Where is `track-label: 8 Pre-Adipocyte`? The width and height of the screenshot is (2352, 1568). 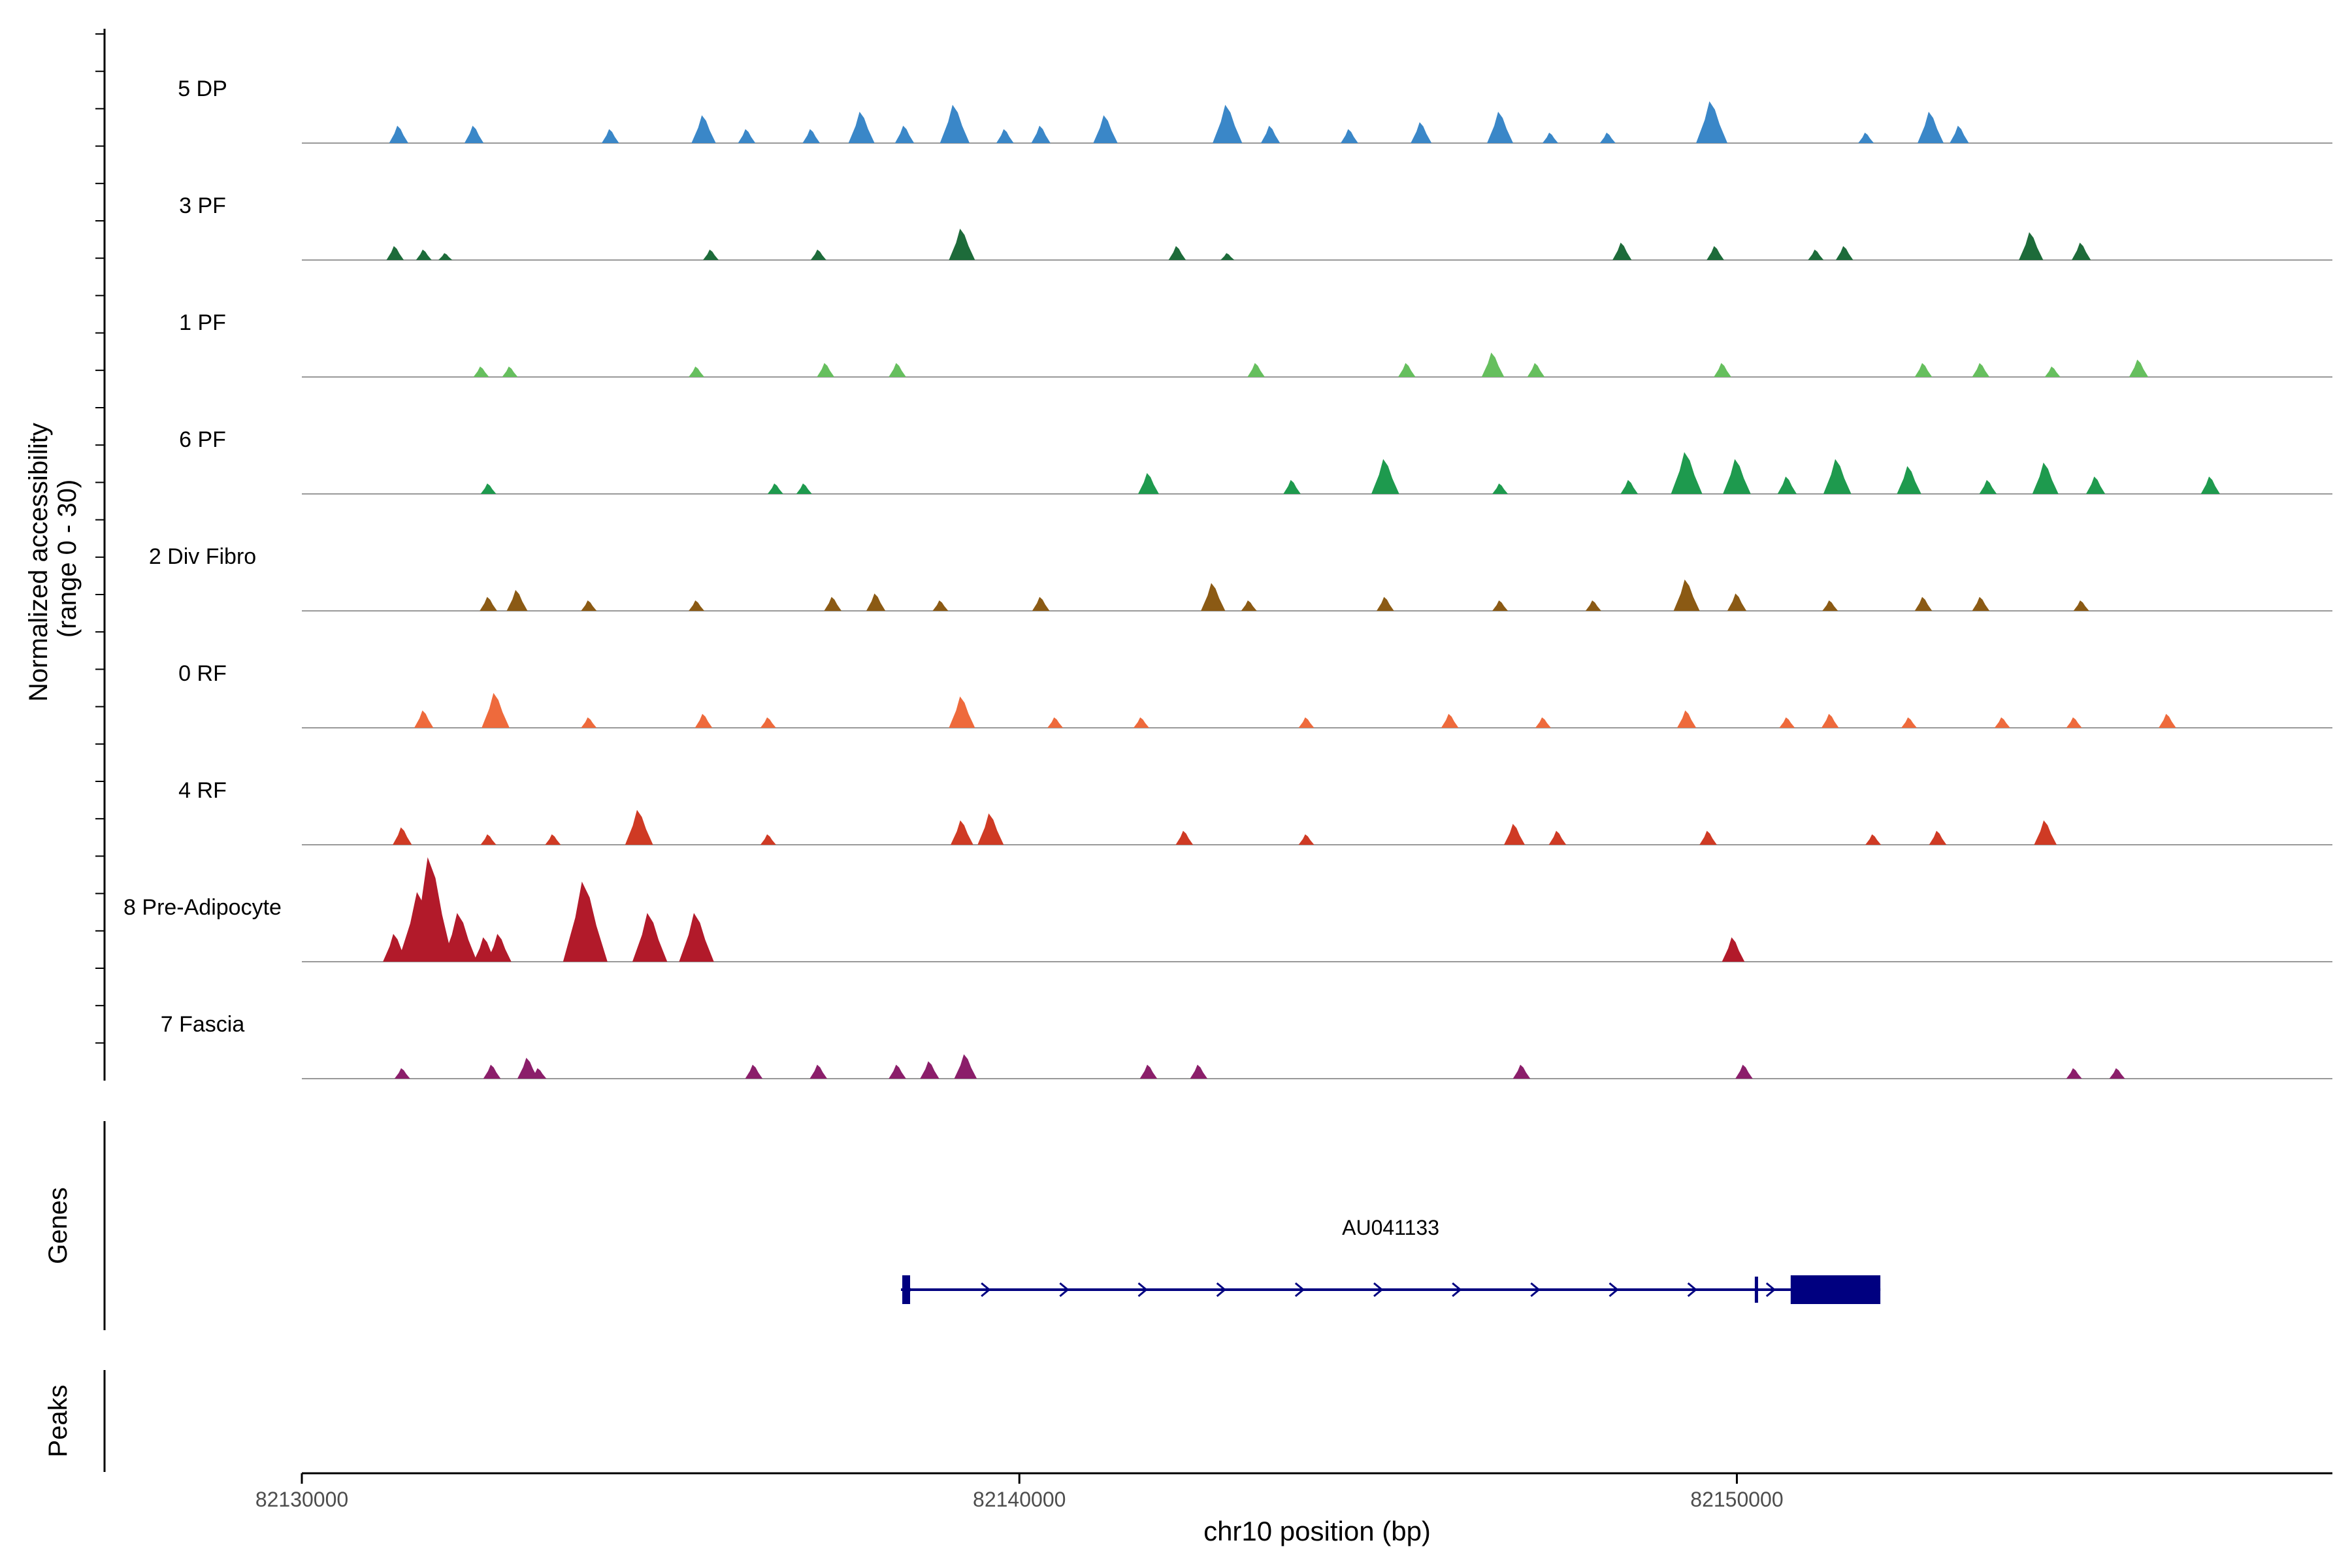 track-label: 8 Pre-Adipocyte is located at coordinates (202, 907).